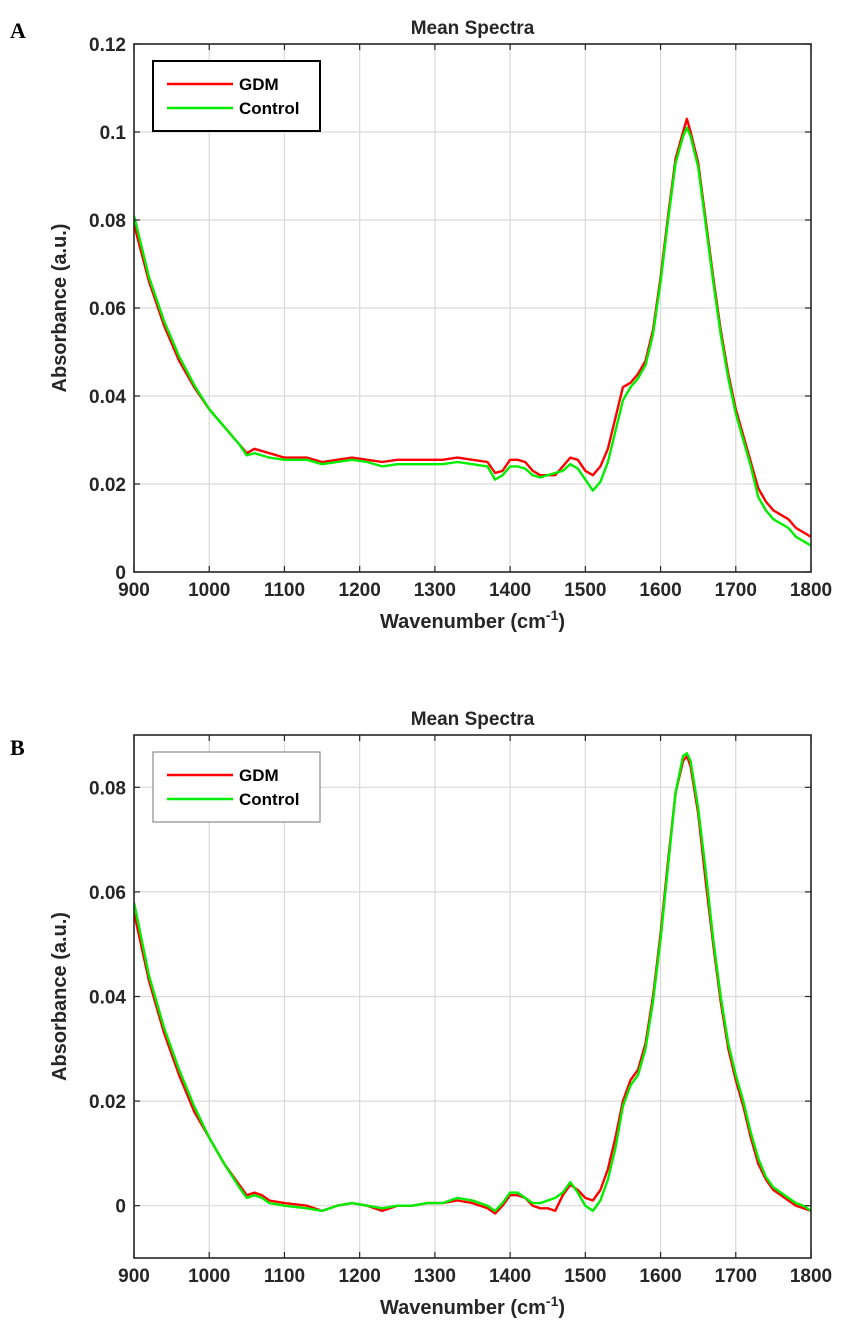 This screenshot has width=841, height=1338. I want to click on panel-letter: A, so click(18, 30).